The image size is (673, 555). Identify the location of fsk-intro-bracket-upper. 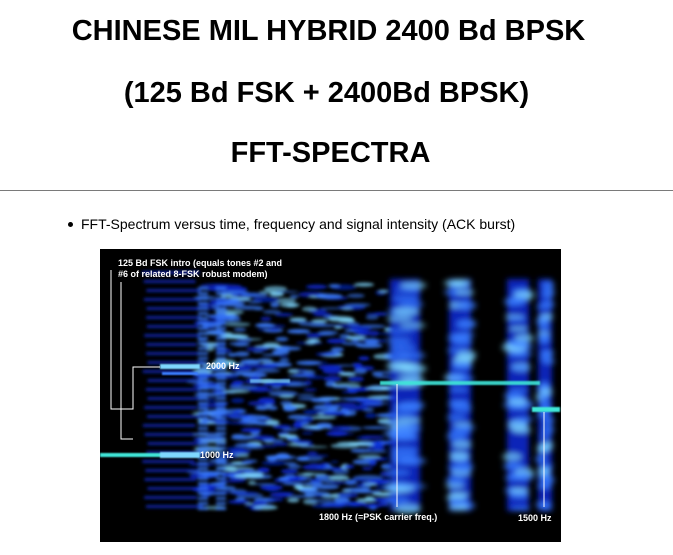
(135, 340).